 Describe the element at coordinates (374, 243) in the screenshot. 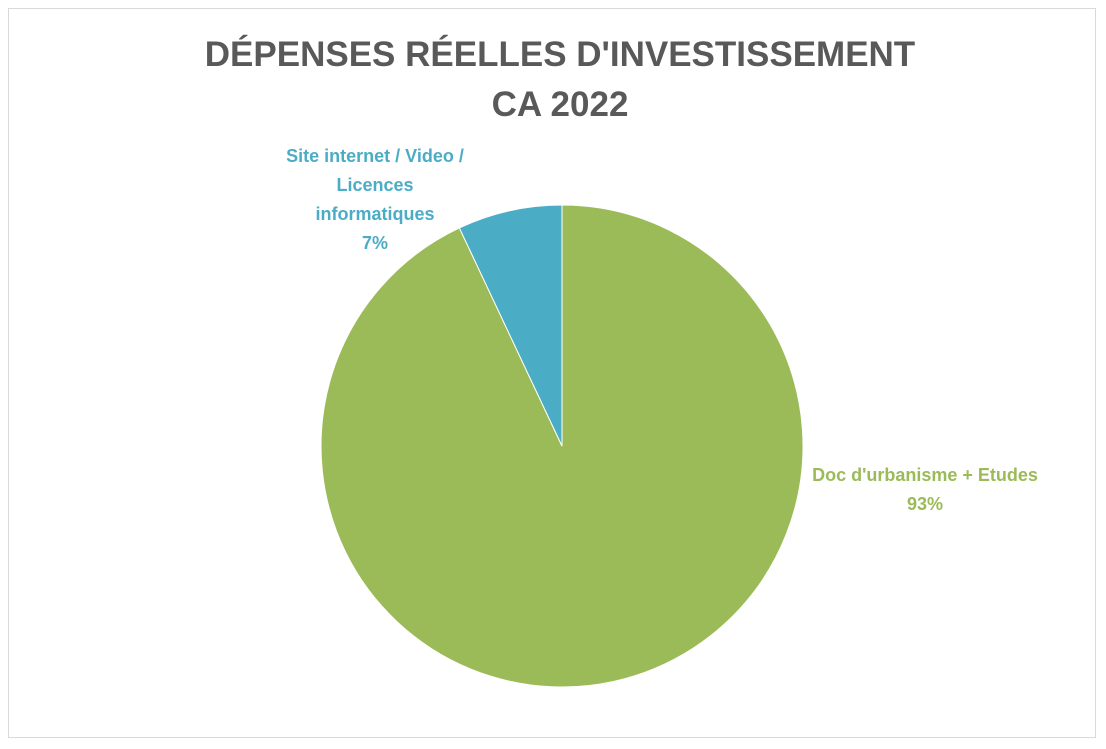

I see `value-label: 7%` at that location.